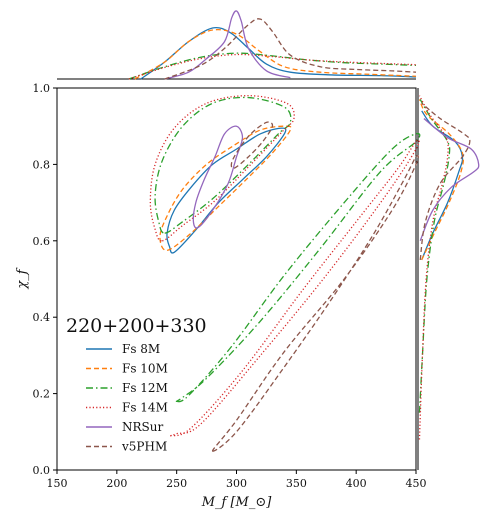 This screenshot has width=498, height=523. I want to click on y-tick-label: 0.6, so click(42, 241).